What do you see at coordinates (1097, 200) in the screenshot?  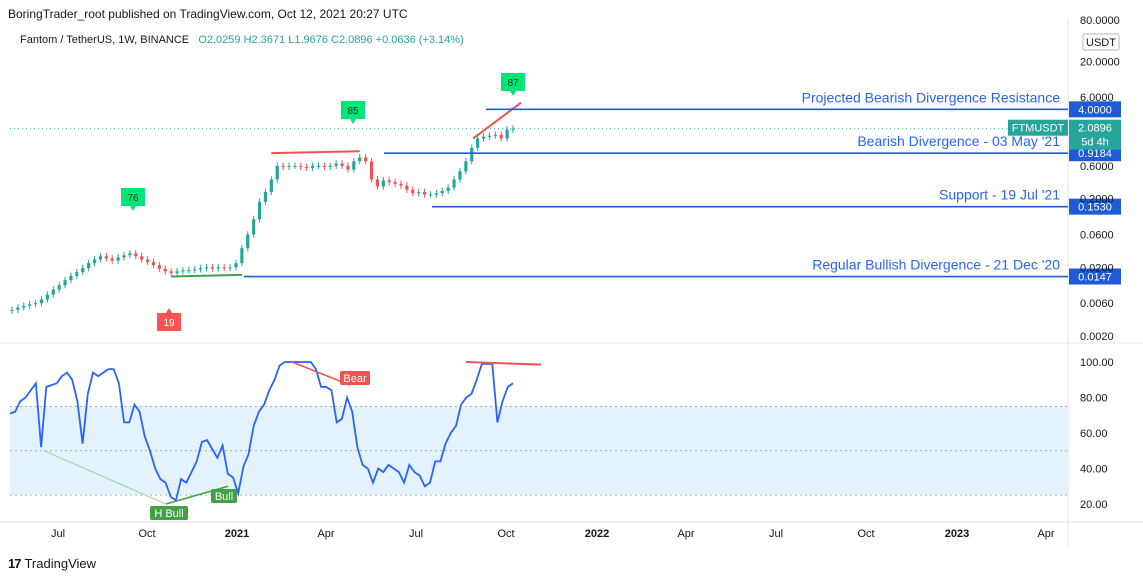 I see `price-tick-label: 0.2000` at bounding box center [1097, 200].